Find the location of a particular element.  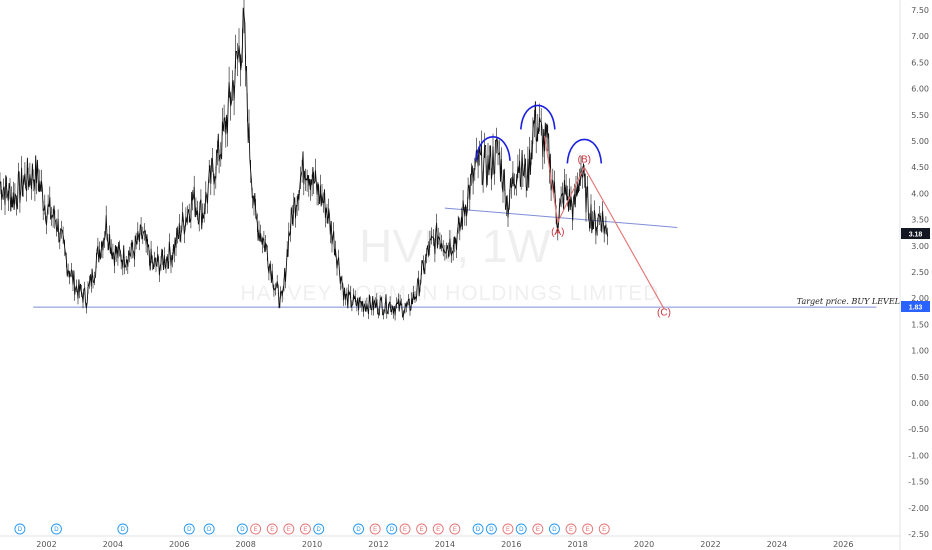

x-tick-label: 2016 is located at coordinates (511, 544).